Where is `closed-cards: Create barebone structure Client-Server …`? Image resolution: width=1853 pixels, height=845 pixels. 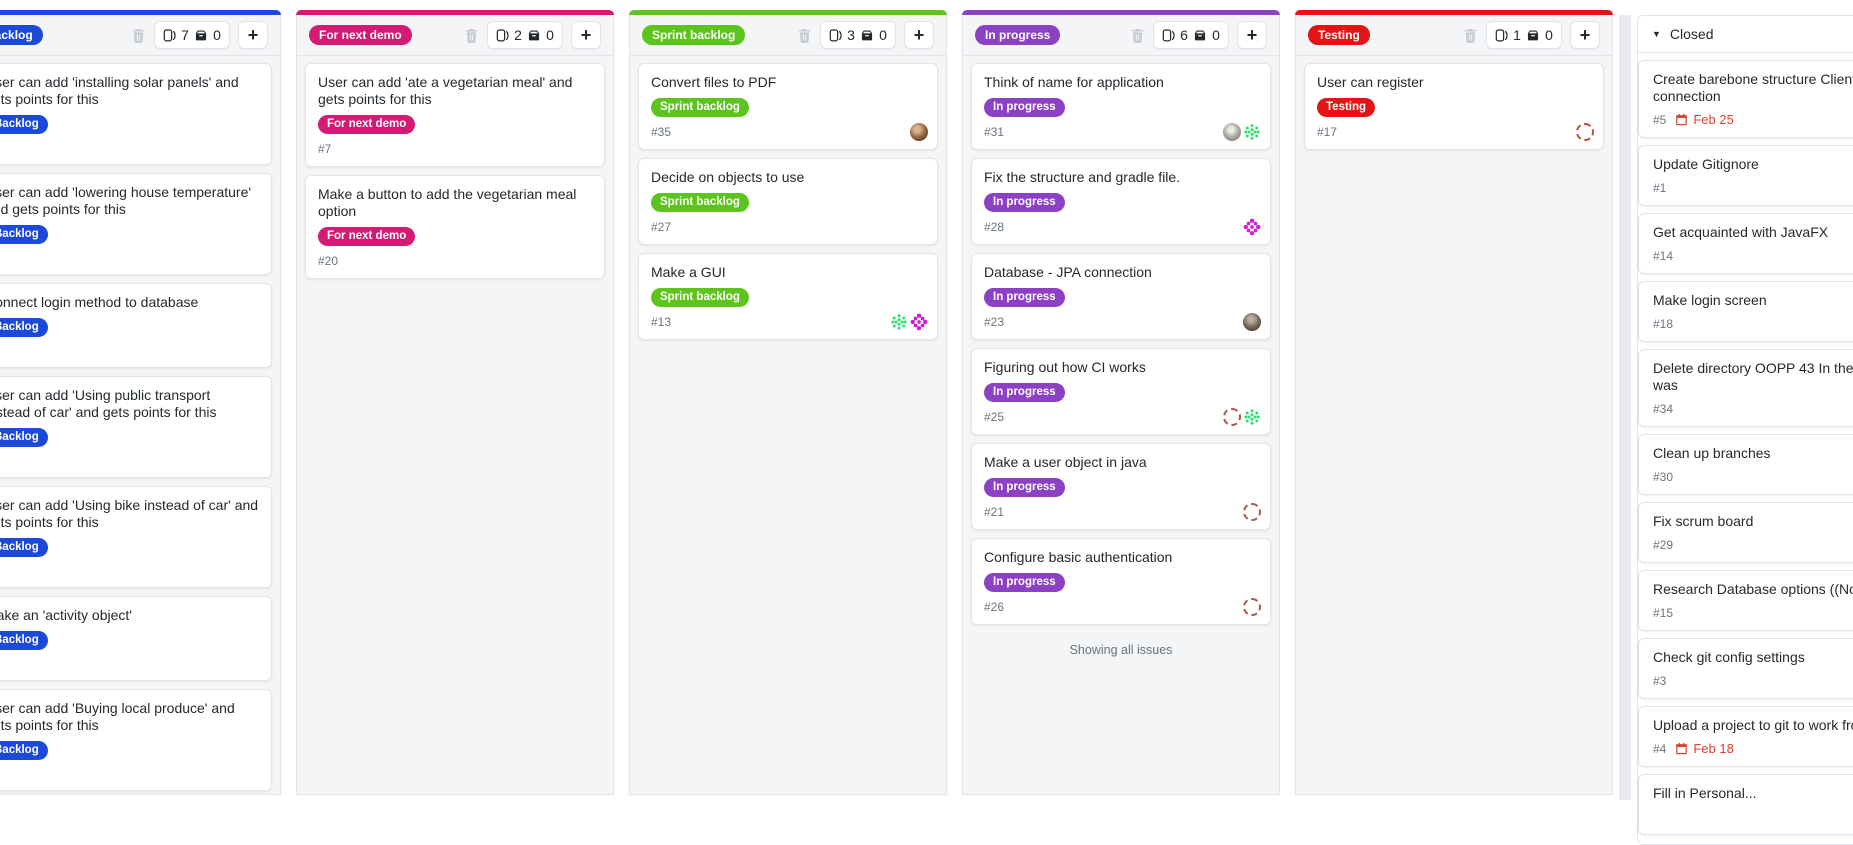 closed-cards: Create barebone structure Client-Server … is located at coordinates (1745, 452).